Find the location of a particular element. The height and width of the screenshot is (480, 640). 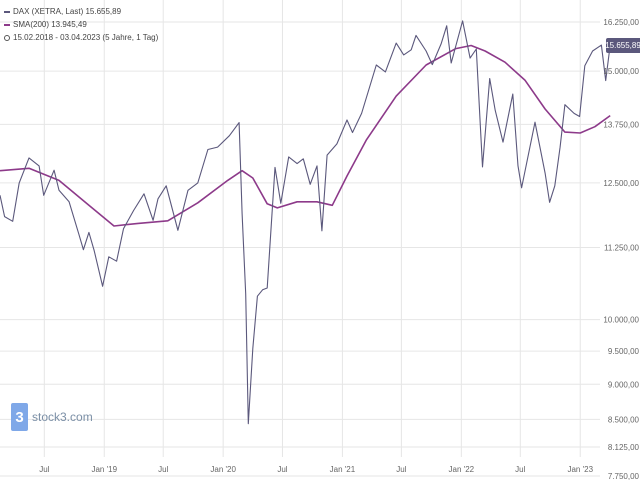

logo-mark-text: 3 is located at coordinates (19, 417).